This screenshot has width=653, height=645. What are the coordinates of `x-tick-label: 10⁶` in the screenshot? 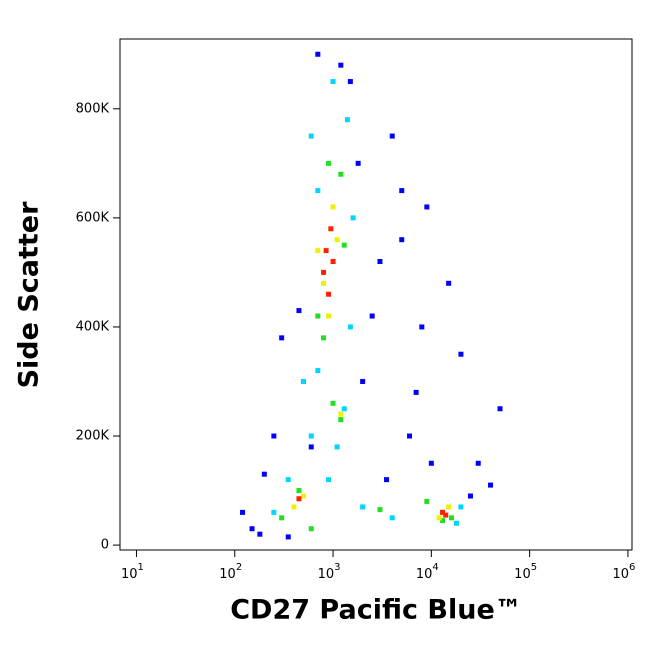 It's located at (623, 572).